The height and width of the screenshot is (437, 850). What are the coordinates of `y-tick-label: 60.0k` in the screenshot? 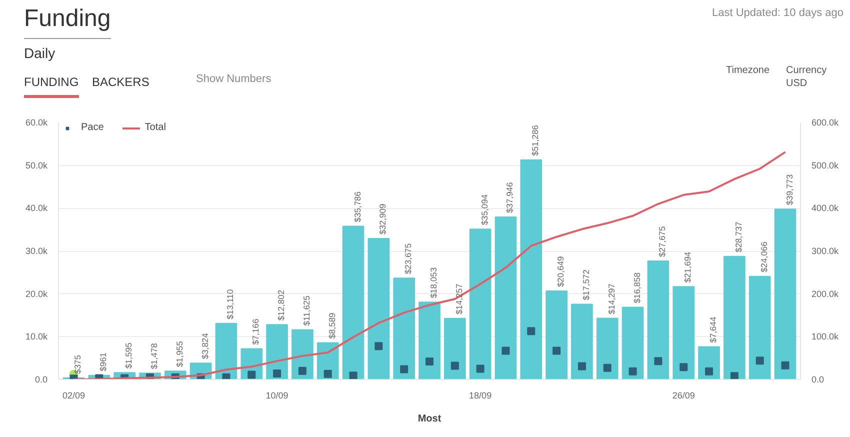 It's located at (36, 123).